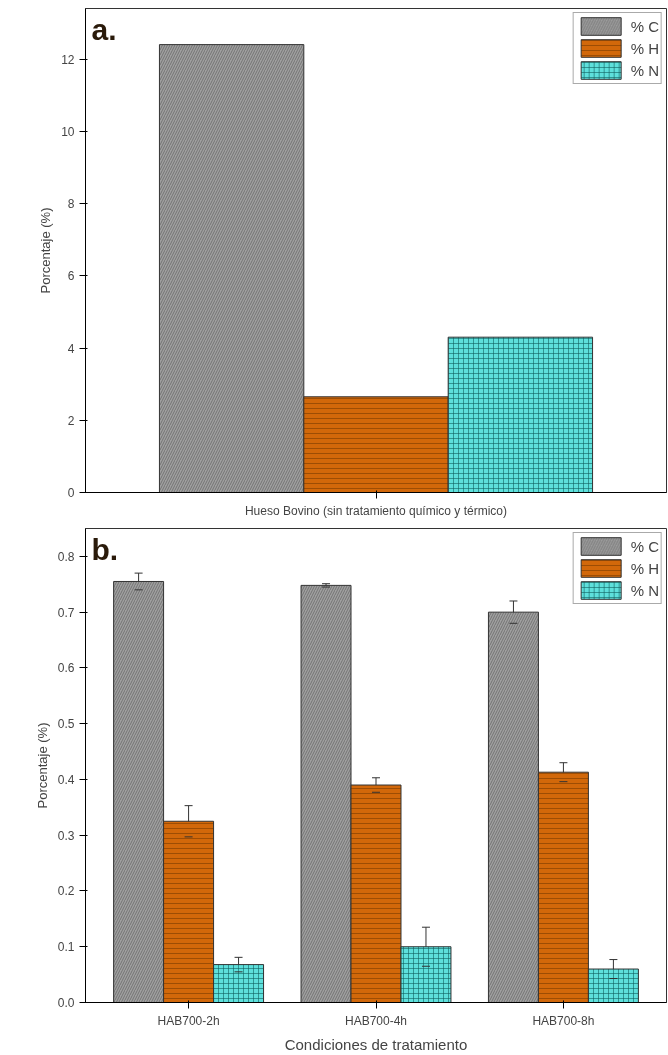  Describe the element at coordinates (66, 891) in the screenshot. I see `y-tick-label: 0.2` at that location.